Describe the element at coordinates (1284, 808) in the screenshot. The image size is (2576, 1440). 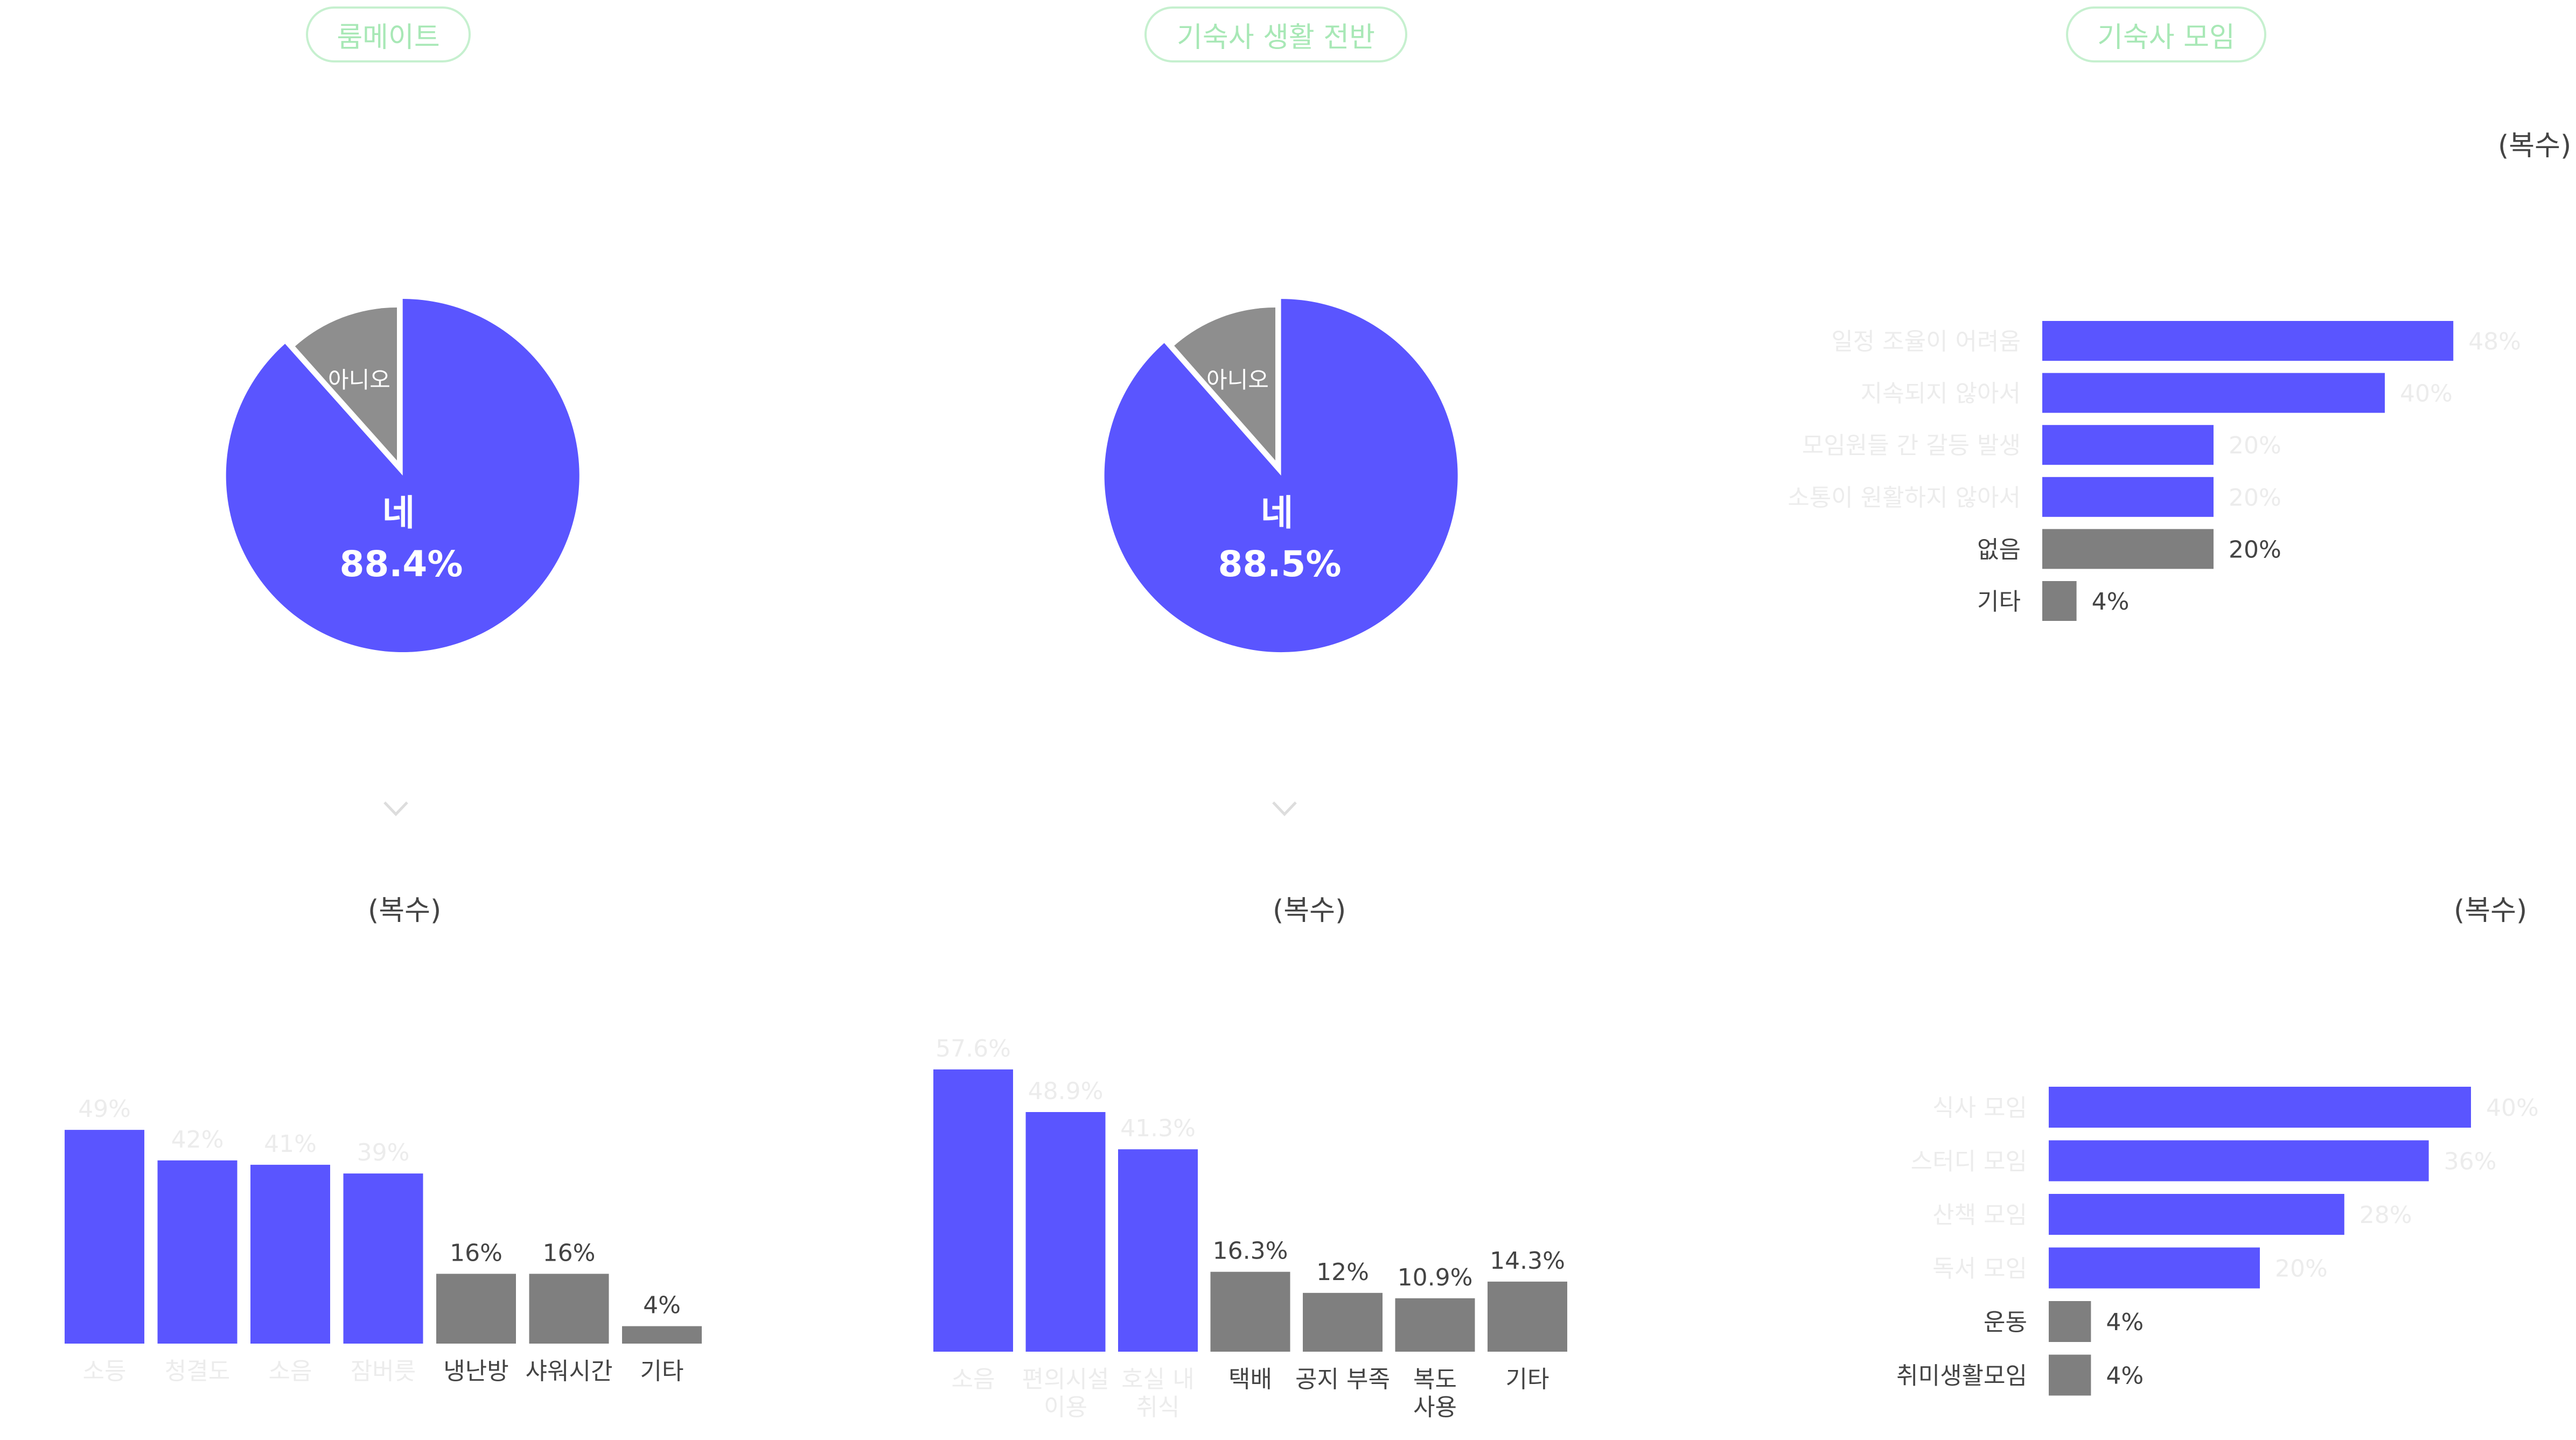
I see `arrow-head-center` at that location.